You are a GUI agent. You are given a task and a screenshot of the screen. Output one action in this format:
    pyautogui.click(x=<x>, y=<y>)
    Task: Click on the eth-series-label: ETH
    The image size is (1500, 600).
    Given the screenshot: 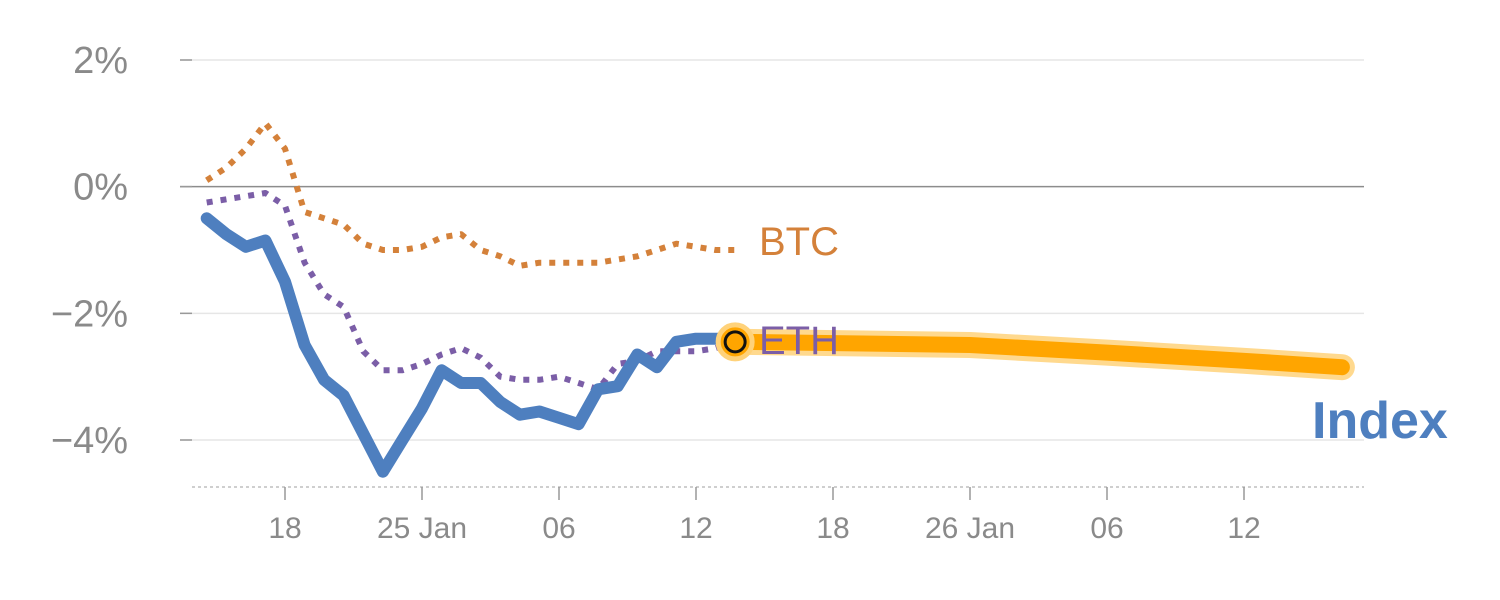 What is the action you would take?
    pyautogui.click(x=799, y=341)
    